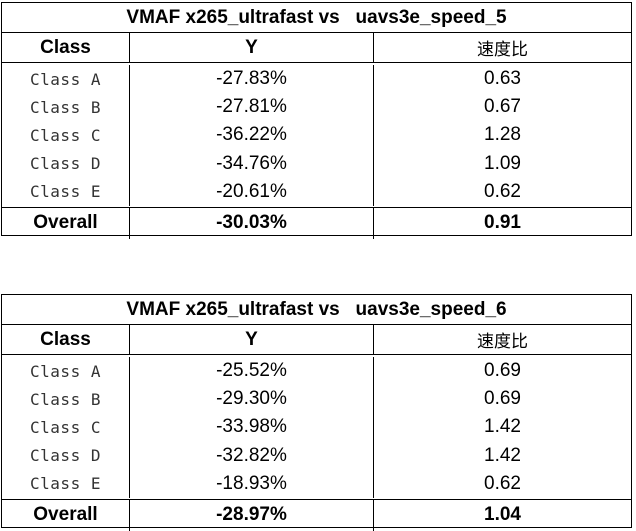 The height and width of the screenshot is (531, 636). I want to click on table-title: VMAF x265_ultrafast vs uavs3e_speed_6, so click(316, 310).